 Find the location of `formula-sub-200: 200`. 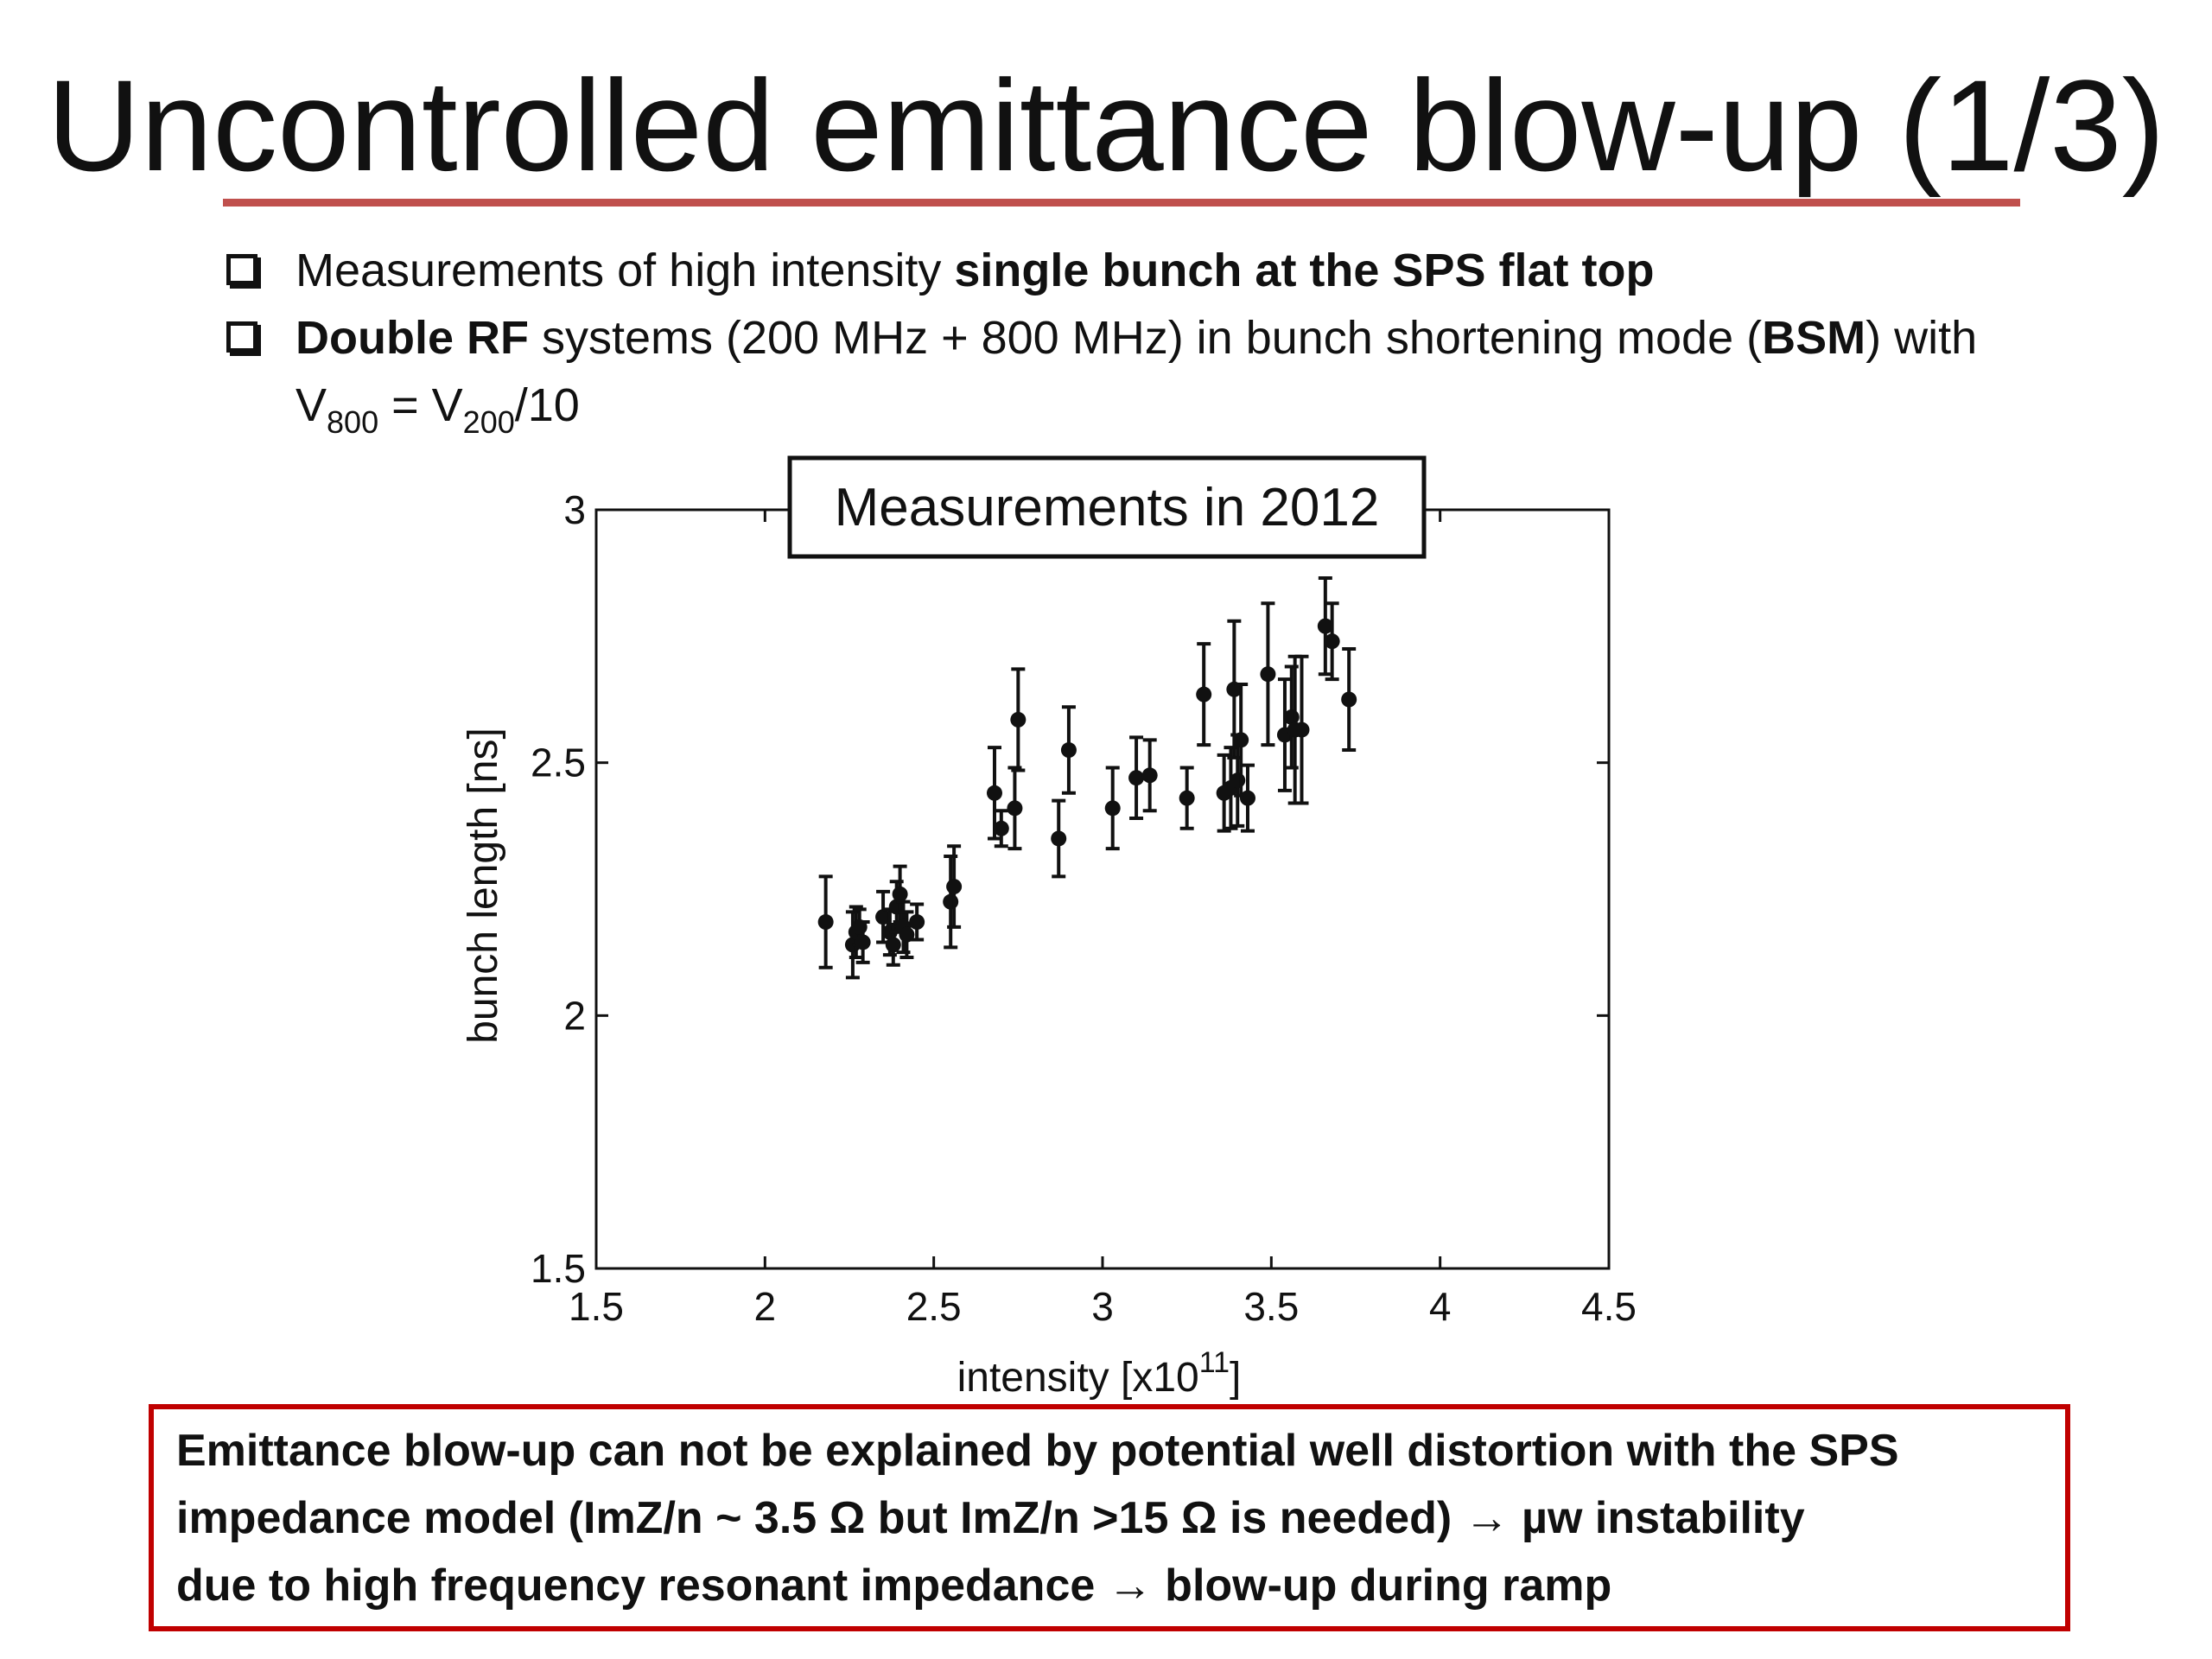

formula-sub-200: 200 is located at coordinates (488, 422).